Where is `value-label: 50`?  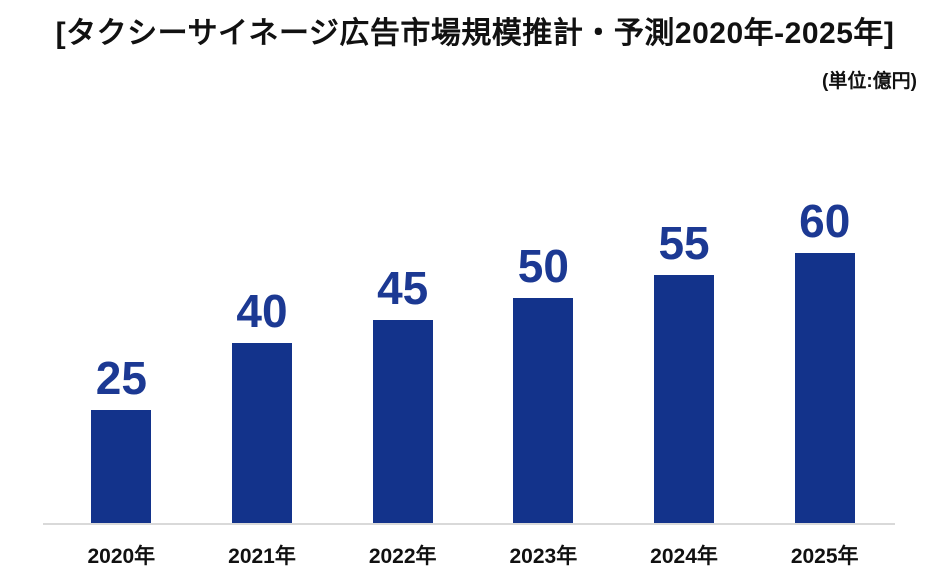 value-label: 50 is located at coordinates (543, 266).